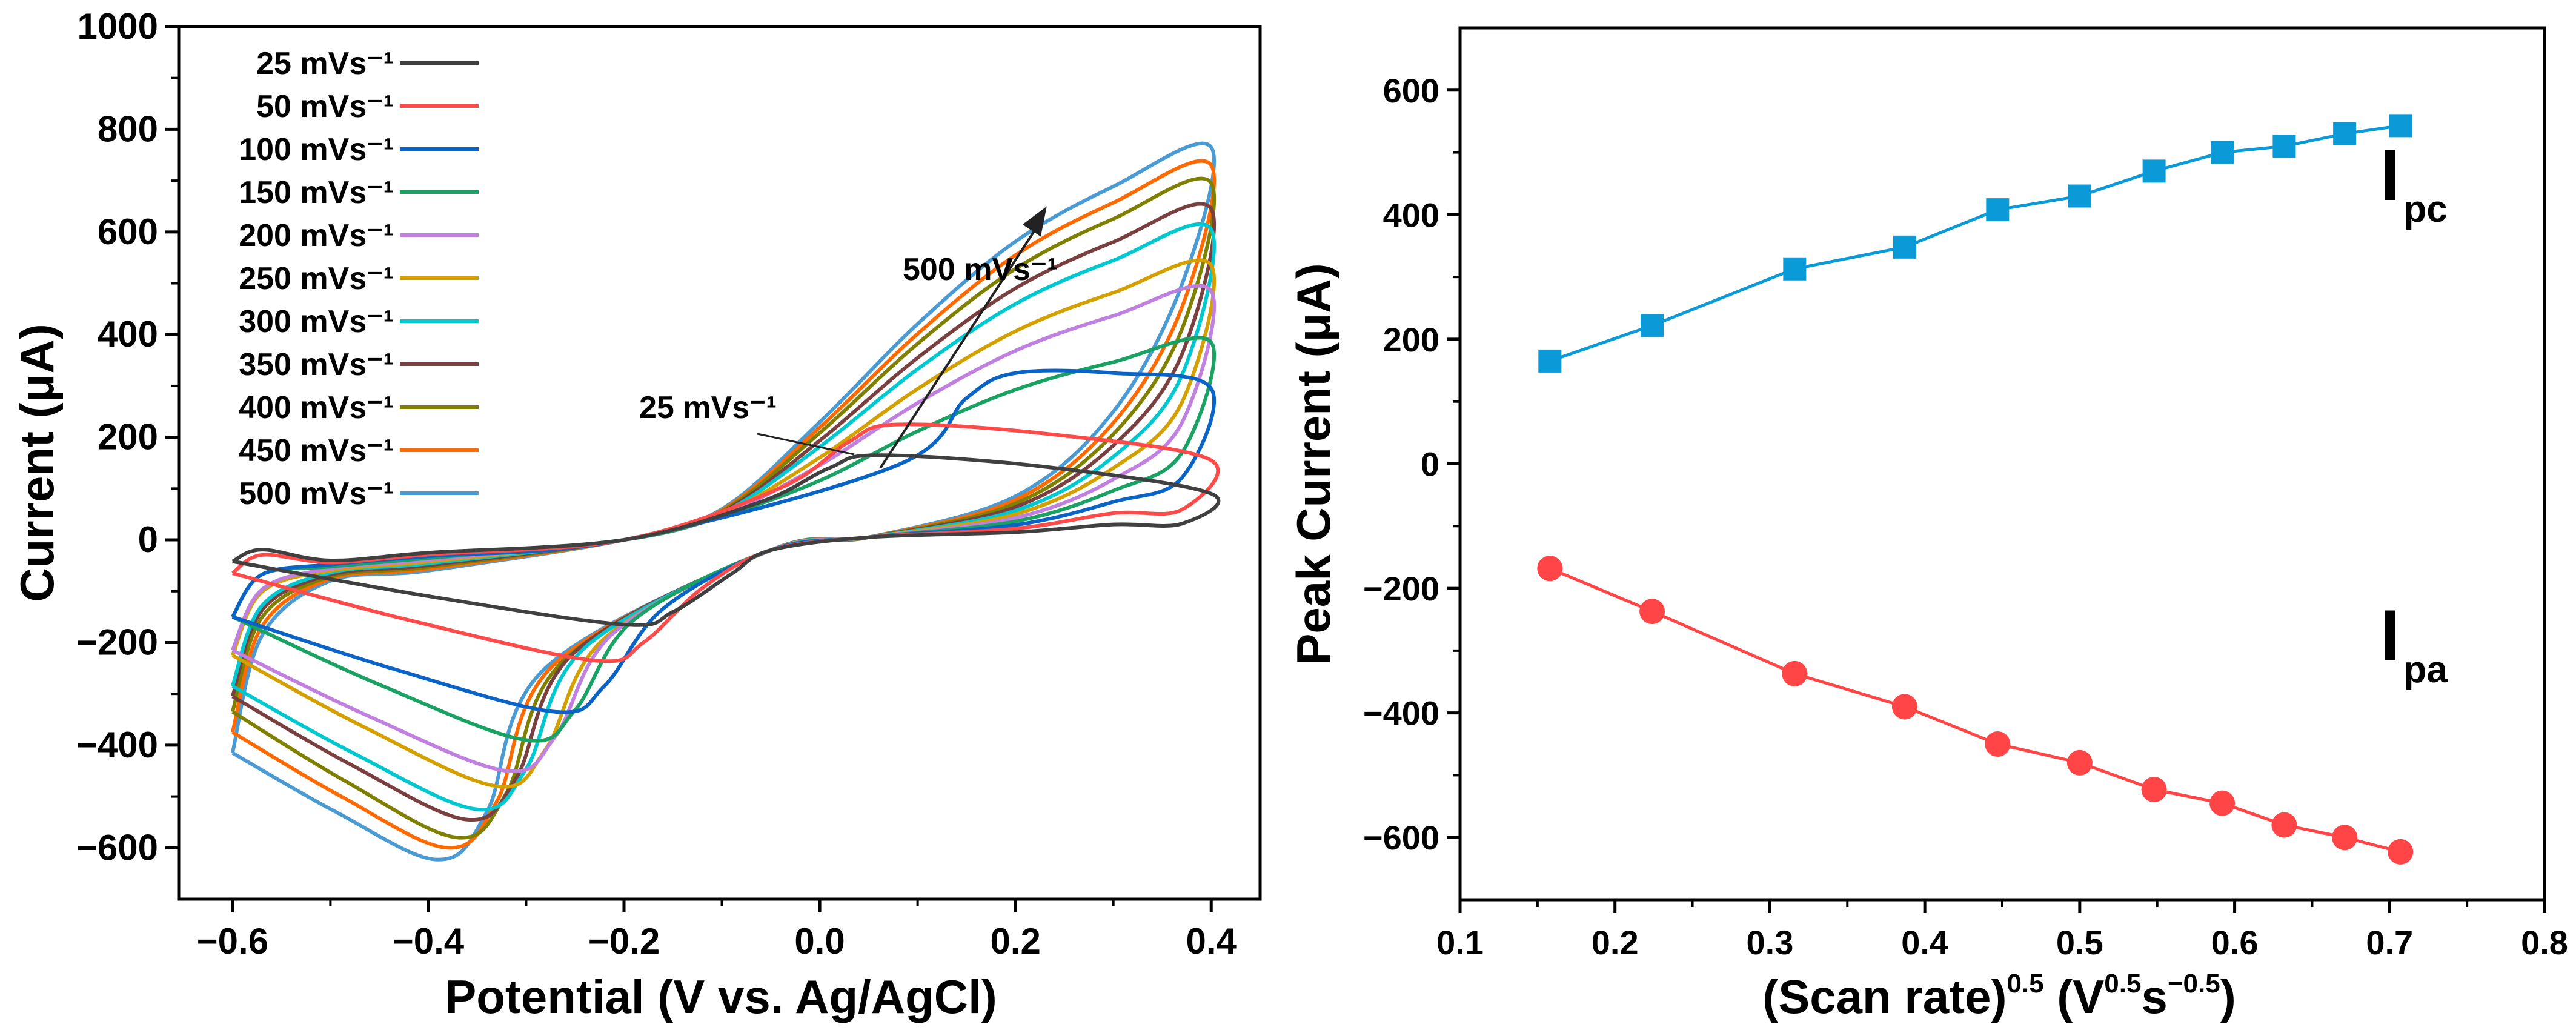  What do you see at coordinates (1885, 996) in the screenshot?
I see `x-axis-title-part: (Scan rate)` at bounding box center [1885, 996].